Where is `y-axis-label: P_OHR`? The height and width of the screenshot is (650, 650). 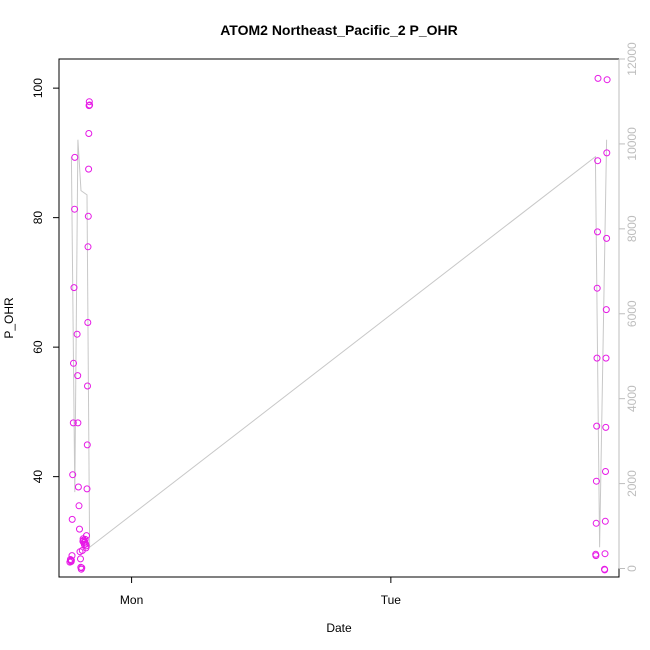
y-axis-label: P_OHR is located at coordinates (9, 318).